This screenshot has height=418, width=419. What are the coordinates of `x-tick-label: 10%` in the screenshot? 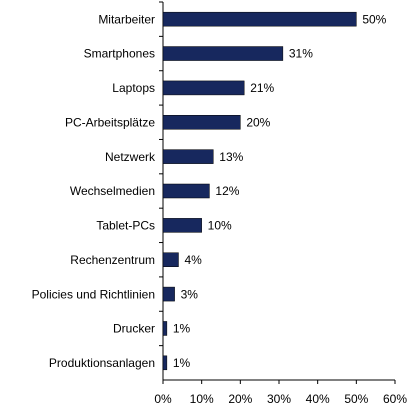 It's located at (202, 399).